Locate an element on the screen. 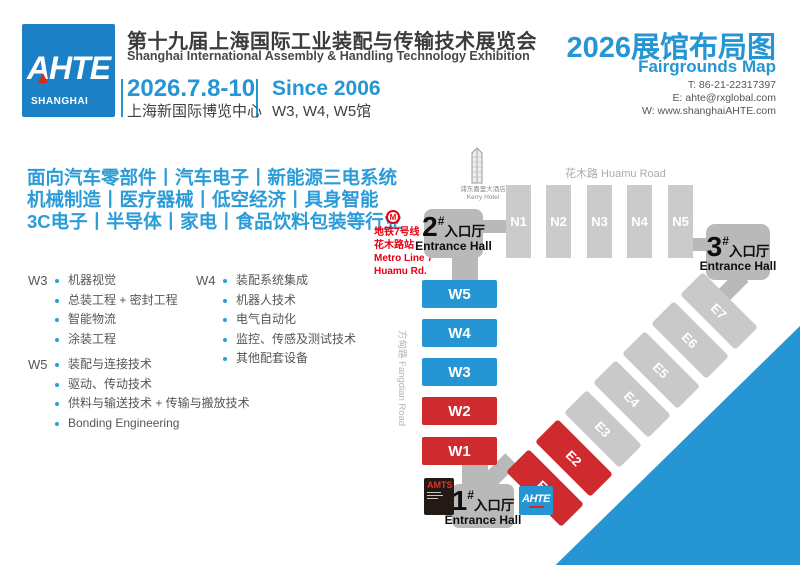 This screenshot has height=565, width=800. list-item: 智能物流 is located at coordinates (92, 319).